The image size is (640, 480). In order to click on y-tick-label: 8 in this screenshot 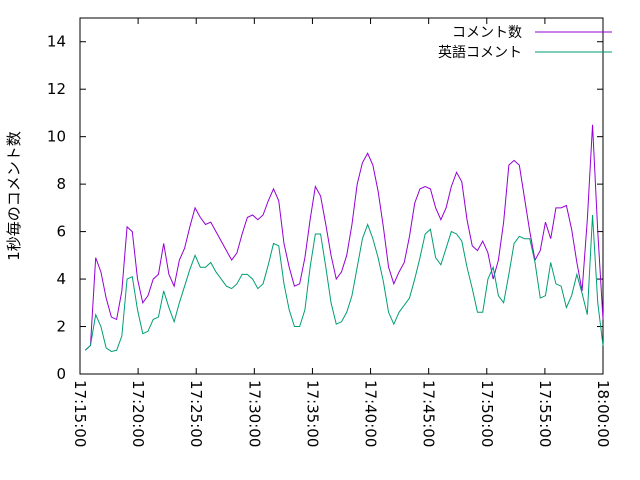, I will do `click(61, 184)`.